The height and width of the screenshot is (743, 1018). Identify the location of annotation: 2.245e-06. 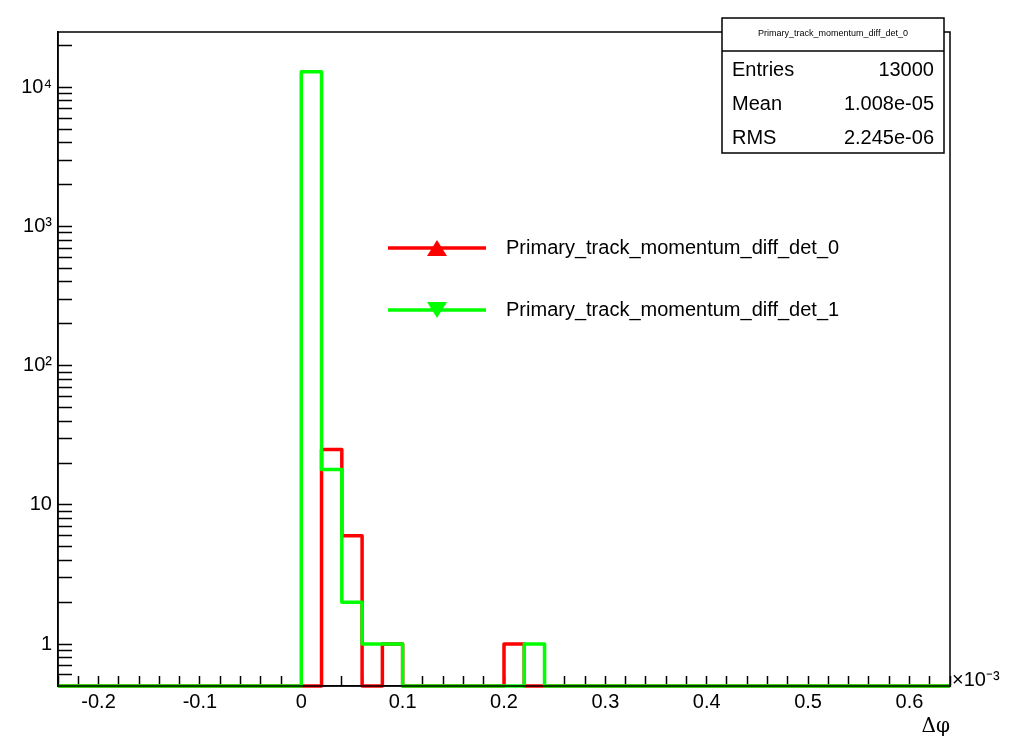
(888, 136).